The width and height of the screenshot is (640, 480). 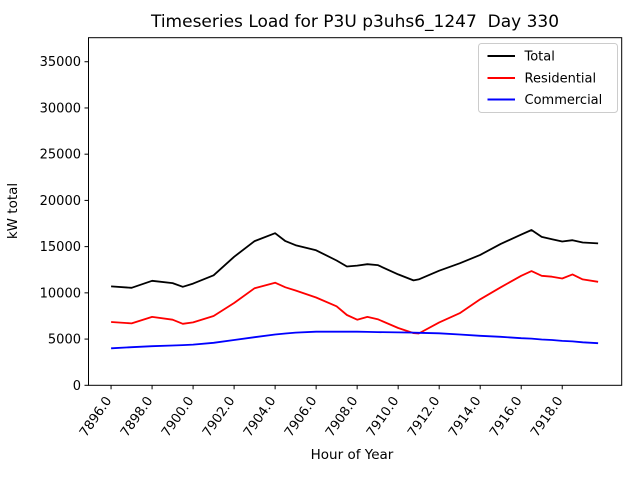 I want to click on y-tick-label: 20000, so click(x=60, y=201).